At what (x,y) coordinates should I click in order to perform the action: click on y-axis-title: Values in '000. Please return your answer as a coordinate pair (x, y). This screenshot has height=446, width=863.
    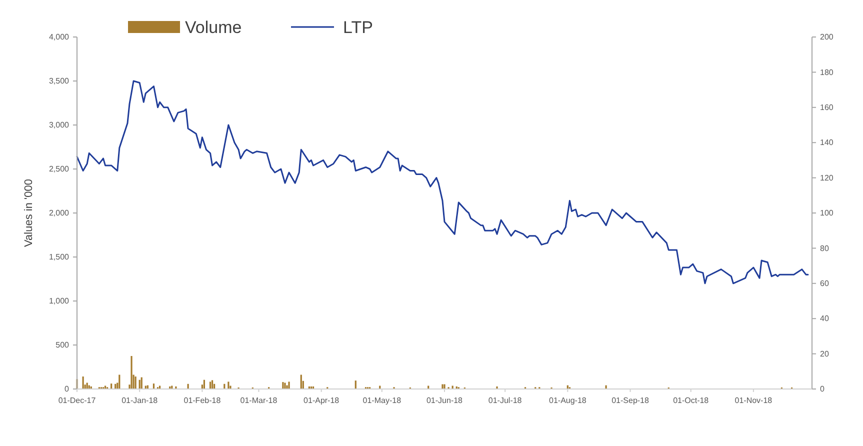
    Looking at the image, I should click on (29, 213).